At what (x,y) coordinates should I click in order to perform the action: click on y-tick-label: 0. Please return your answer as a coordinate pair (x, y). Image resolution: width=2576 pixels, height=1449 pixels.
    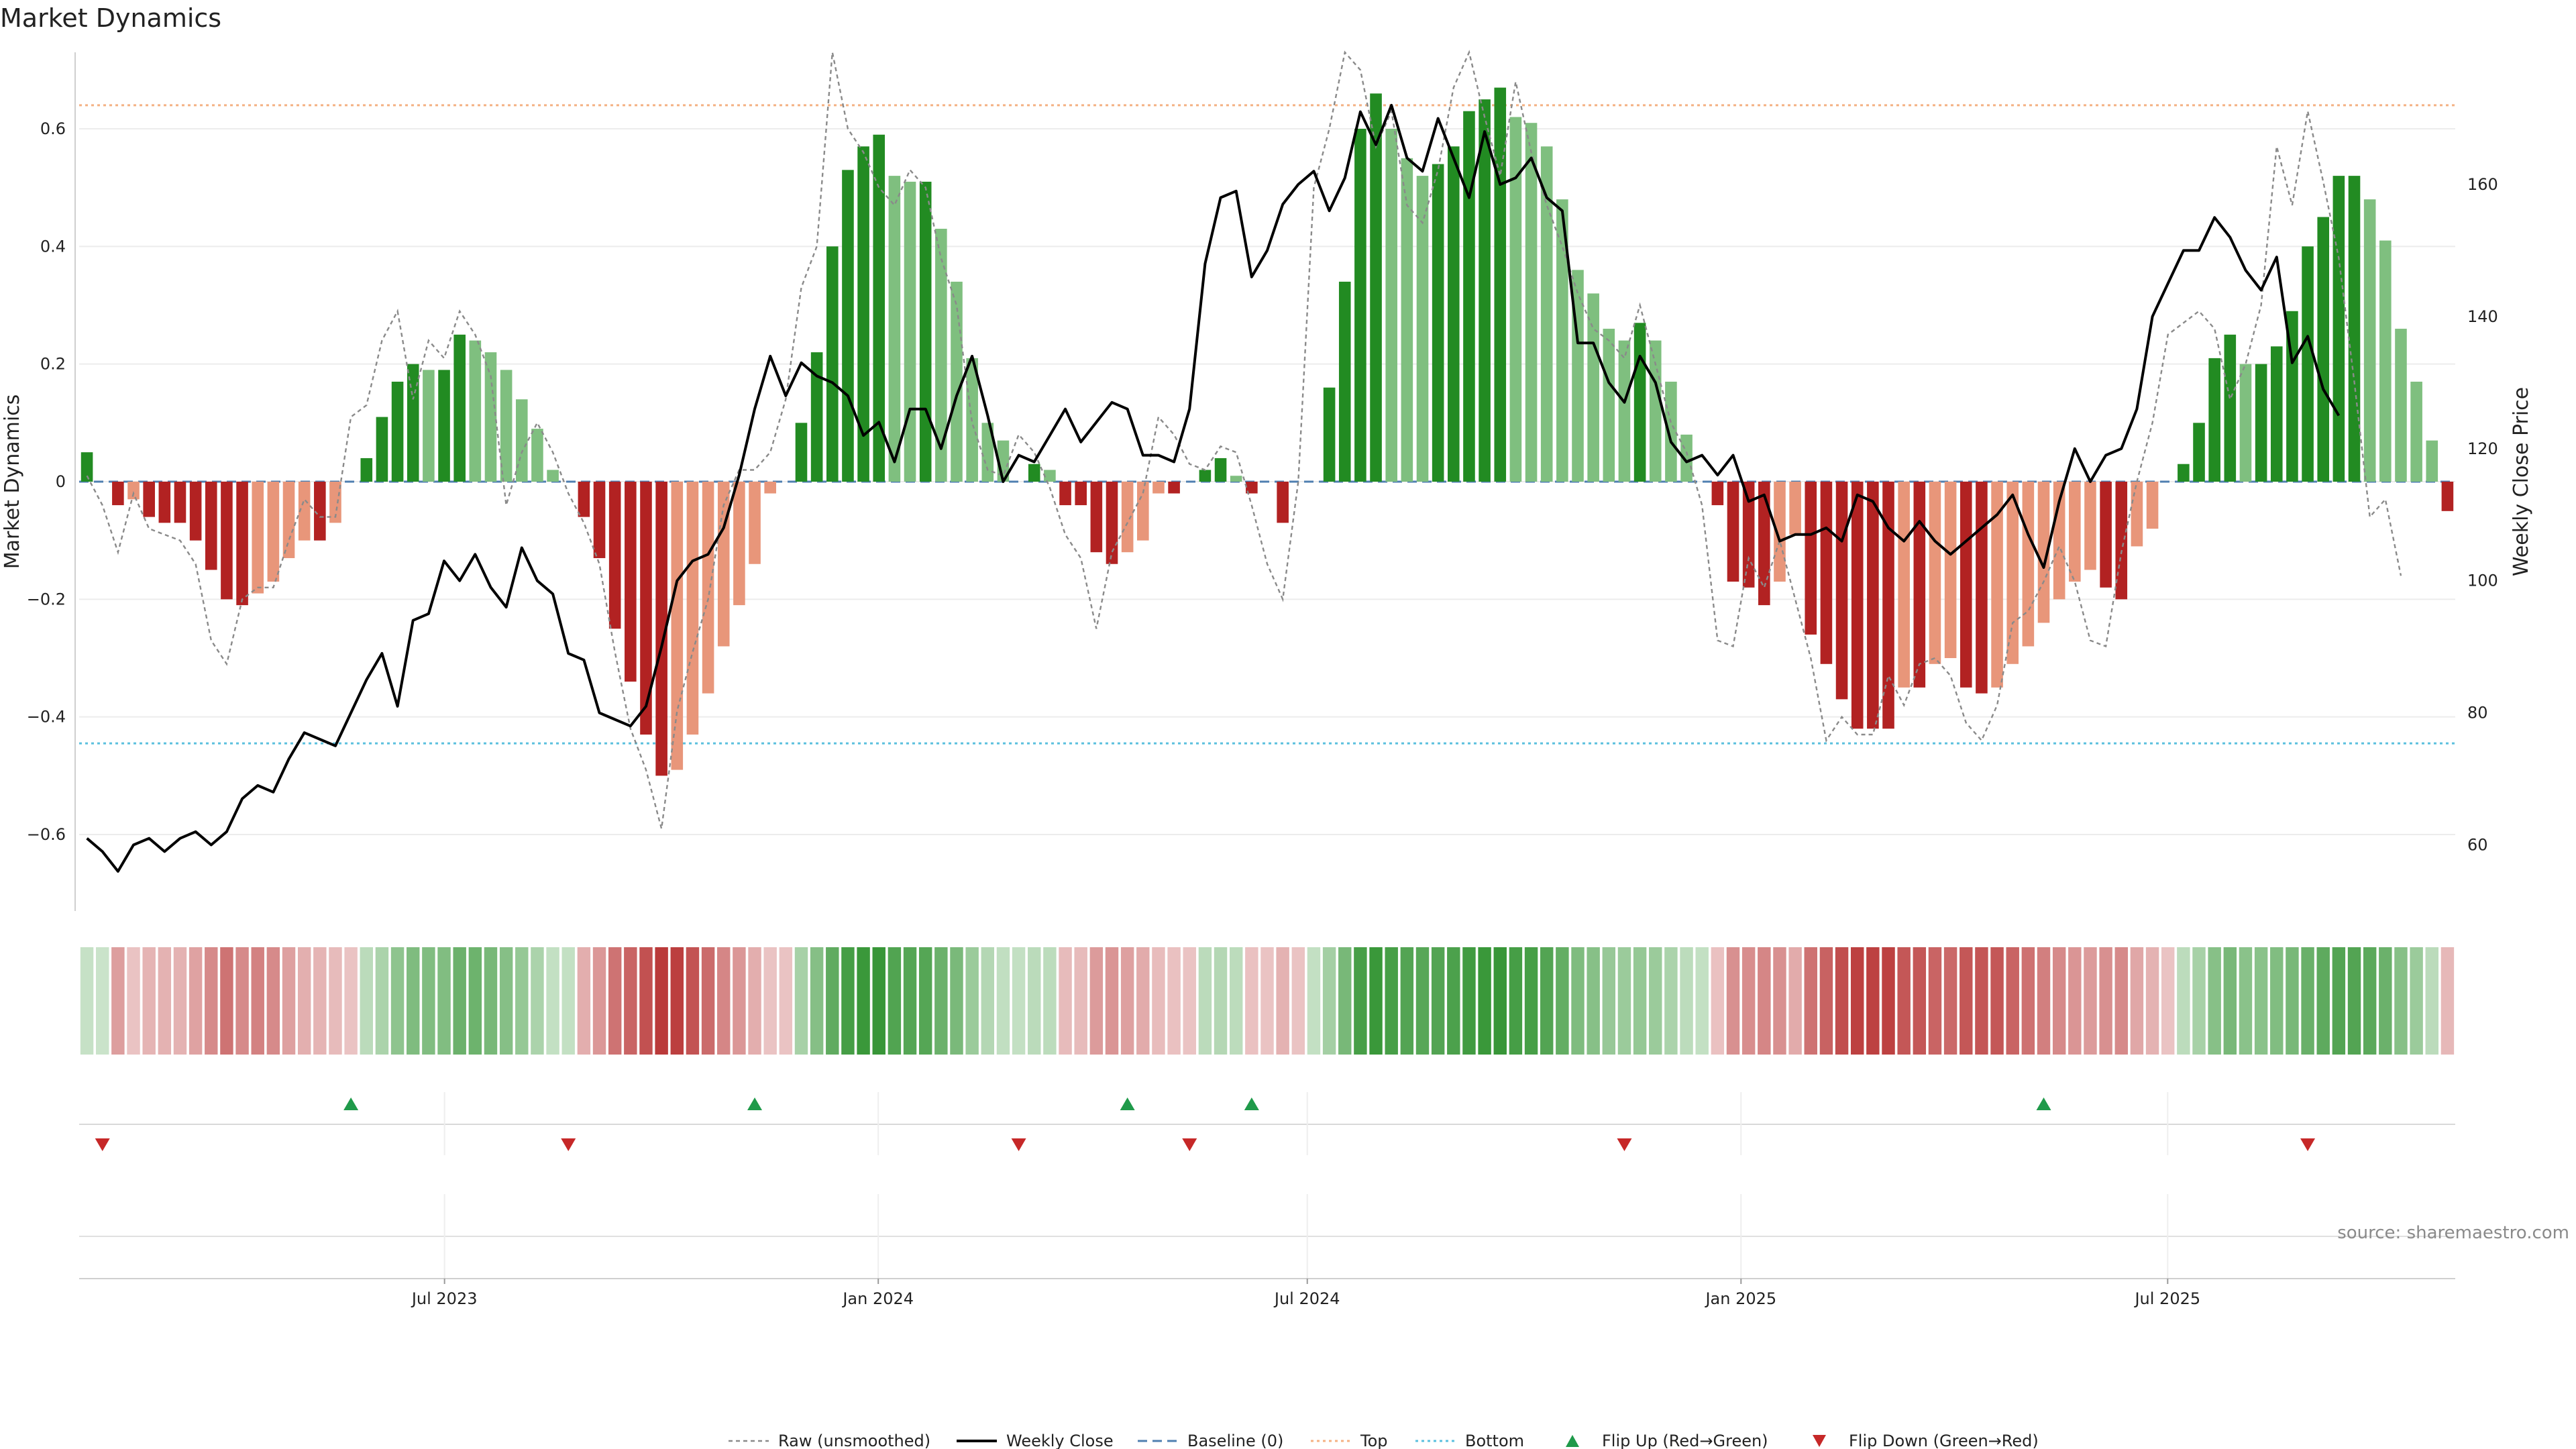
    Looking at the image, I should click on (61, 481).